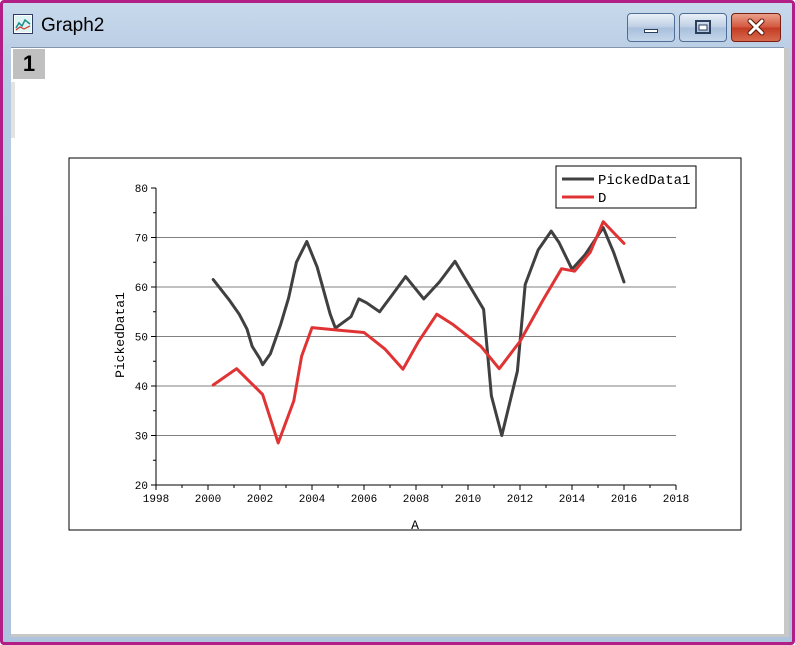 This screenshot has width=795, height=645. I want to click on y-axis-title: PickedData1, so click(120, 335).